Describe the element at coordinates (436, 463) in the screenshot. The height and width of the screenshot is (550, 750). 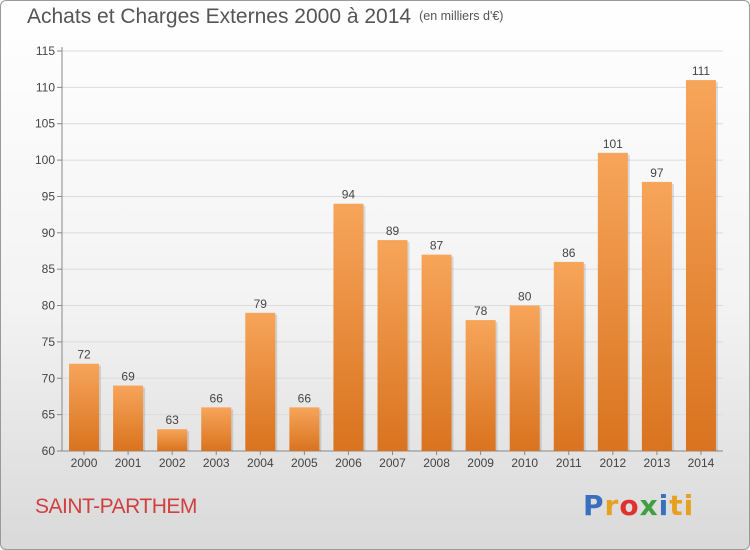
I see `x-tick-label: 2008` at that location.